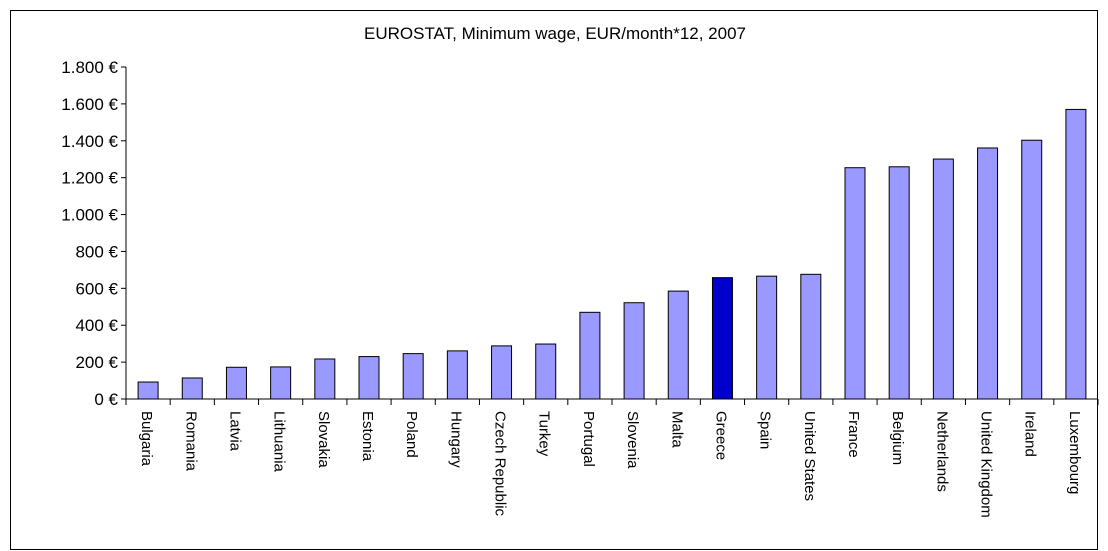 The width and height of the screenshot is (1108, 551). Describe the element at coordinates (590, 355) in the screenshot. I see `bar-portugal` at that location.